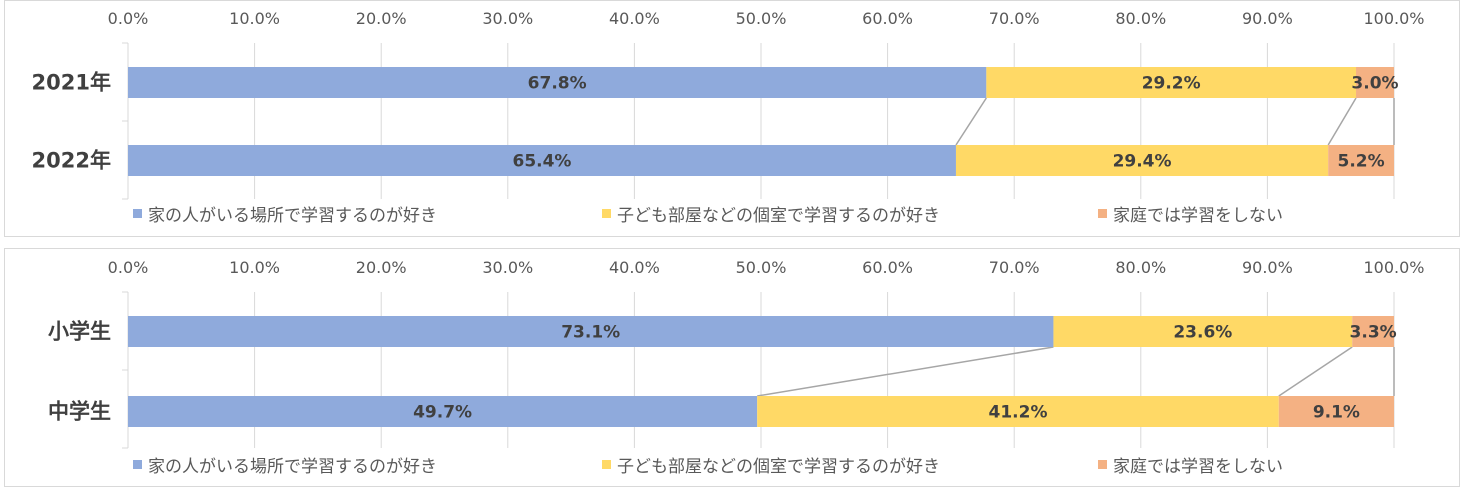  I want to click on data-label: 29.2%, so click(1171, 84).